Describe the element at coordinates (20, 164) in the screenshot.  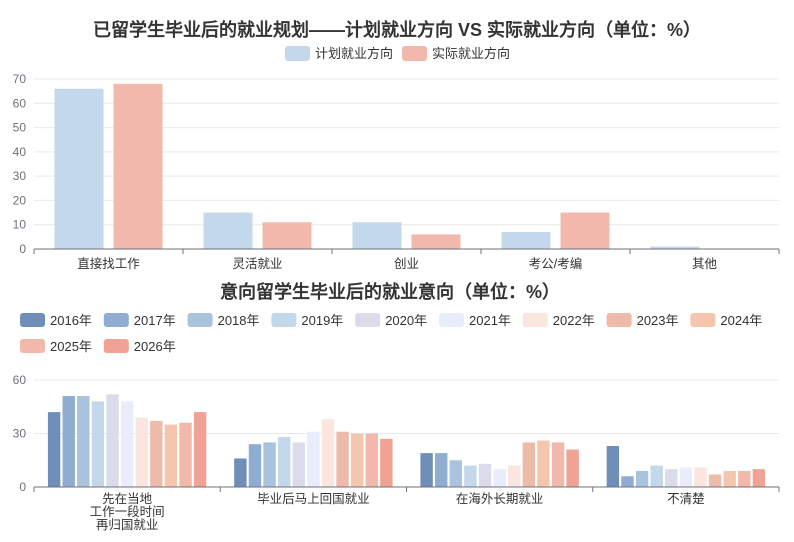
I see `chart1-y-axis: 0 10 20 30 40 50 60 70` at that location.